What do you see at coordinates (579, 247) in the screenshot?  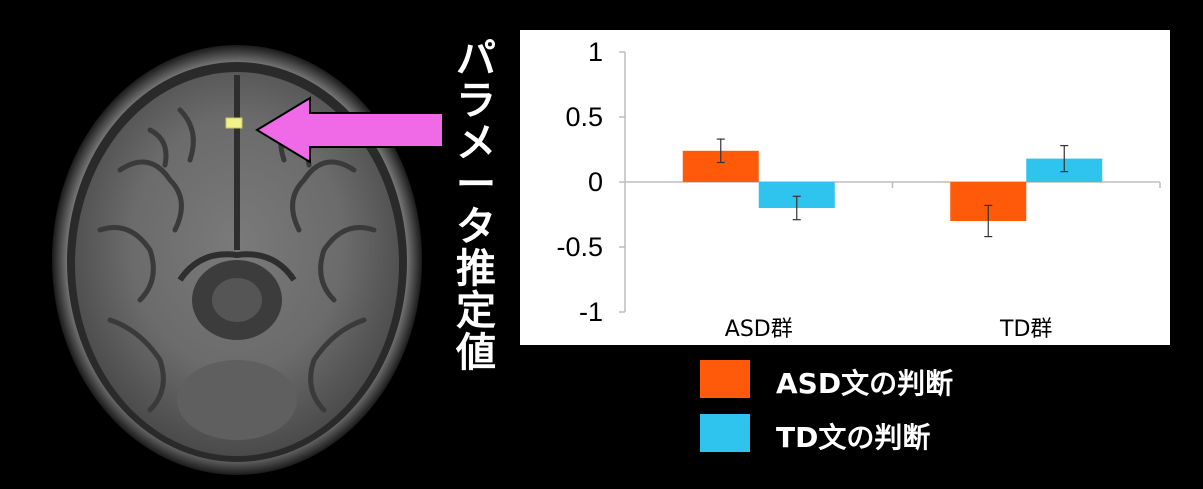 I see `y-tick-label: -0.5` at bounding box center [579, 247].